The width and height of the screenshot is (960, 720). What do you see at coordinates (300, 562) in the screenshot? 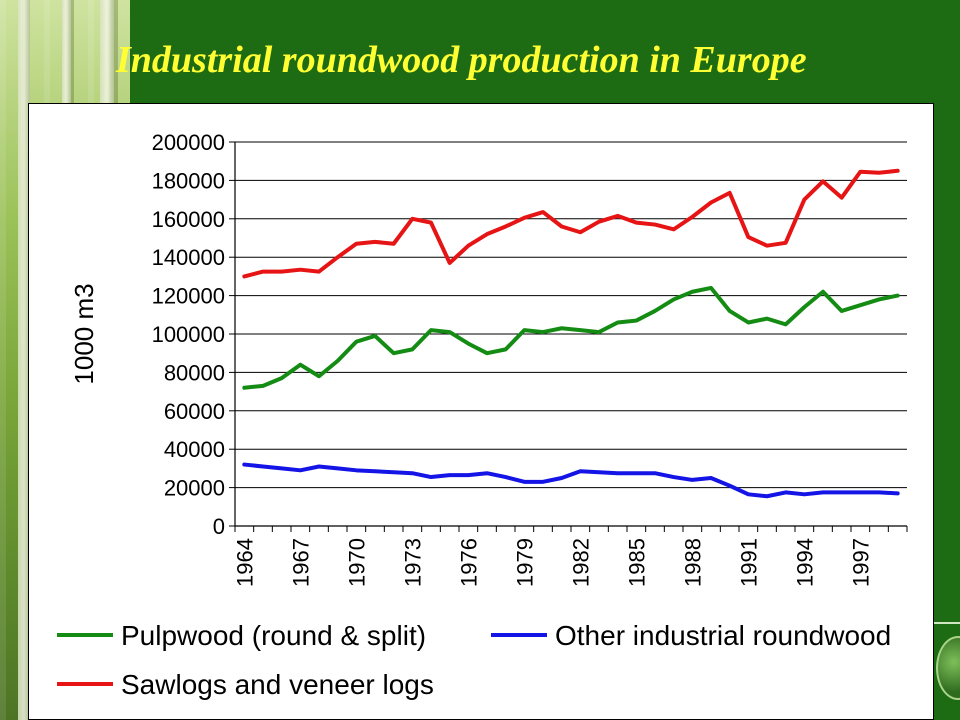
I see `x-tick-label: 1967` at bounding box center [300, 562].